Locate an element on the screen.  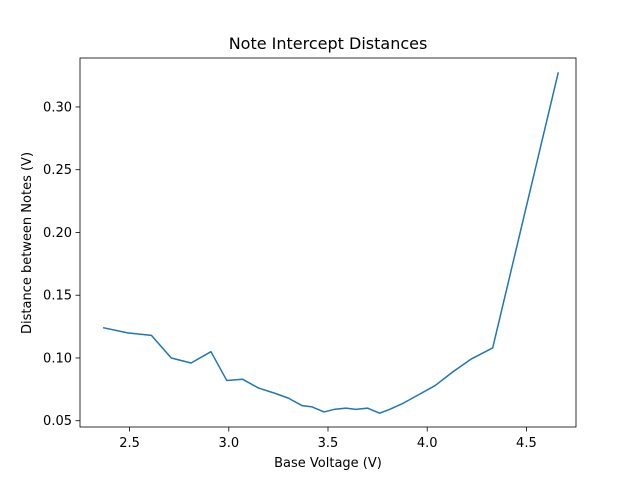
x-axis-label: Base Voltage (V) is located at coordinates (328, 463).